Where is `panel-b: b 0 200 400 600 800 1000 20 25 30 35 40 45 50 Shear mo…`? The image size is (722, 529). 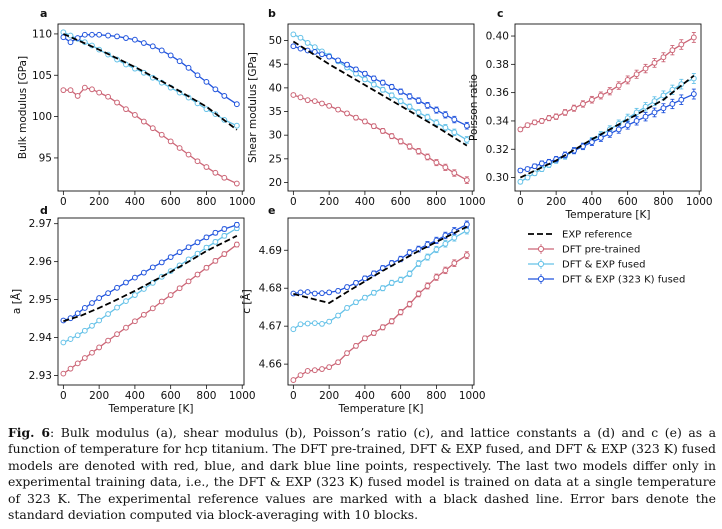 panel-b: b 0 200 400 600 800 1000 20 25 30 35 40 45 50 Shear mo… is located at coordinates (366, 107).